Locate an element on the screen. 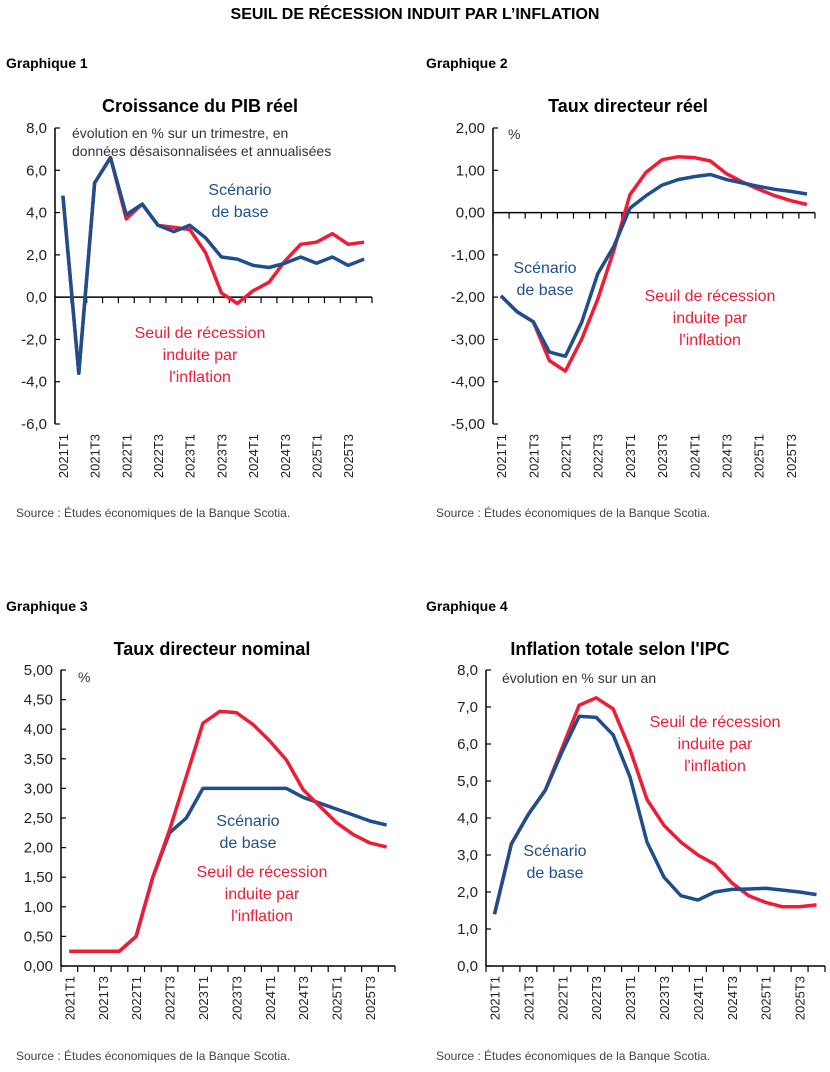  chart-label: Graphique 1 is located at coordinates (47, 63).